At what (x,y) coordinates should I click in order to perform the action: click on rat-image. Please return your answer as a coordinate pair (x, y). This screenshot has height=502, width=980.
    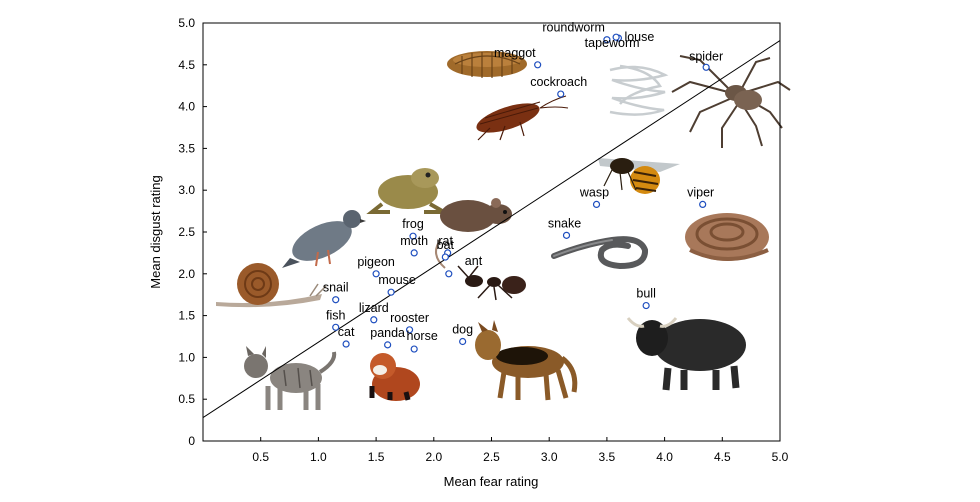
    Looking at the image, I should click on (473, 233).